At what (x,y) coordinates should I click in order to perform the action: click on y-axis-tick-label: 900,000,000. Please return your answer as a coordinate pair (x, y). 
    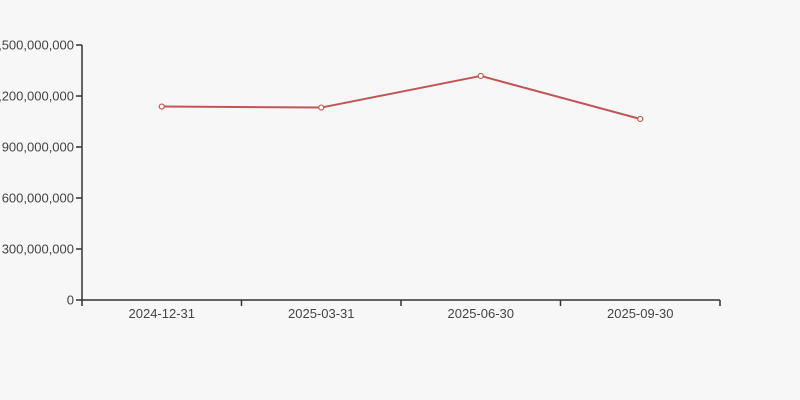
    Looking at the image, I should click on (38, 147).